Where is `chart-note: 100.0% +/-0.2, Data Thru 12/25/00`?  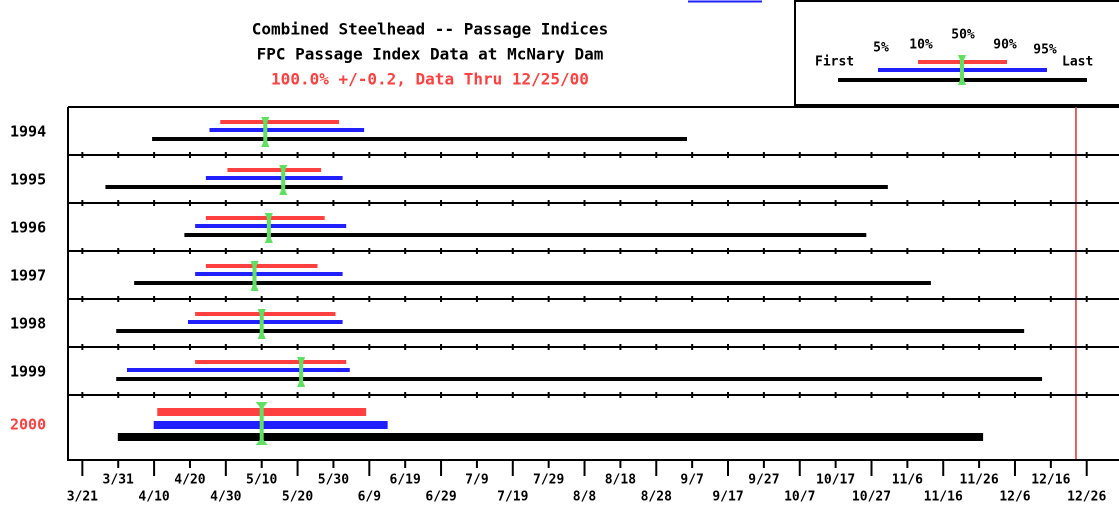 chart-note: 100.0% +/-0.2, Data Thru 12/25/00 is located at coordinates (430, 79).